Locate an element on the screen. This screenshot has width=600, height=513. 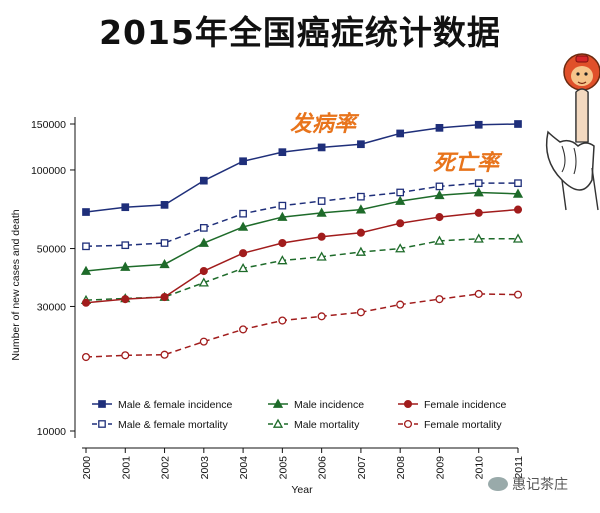
x-tick-label: 2008 is located at coordinates (401, 468).